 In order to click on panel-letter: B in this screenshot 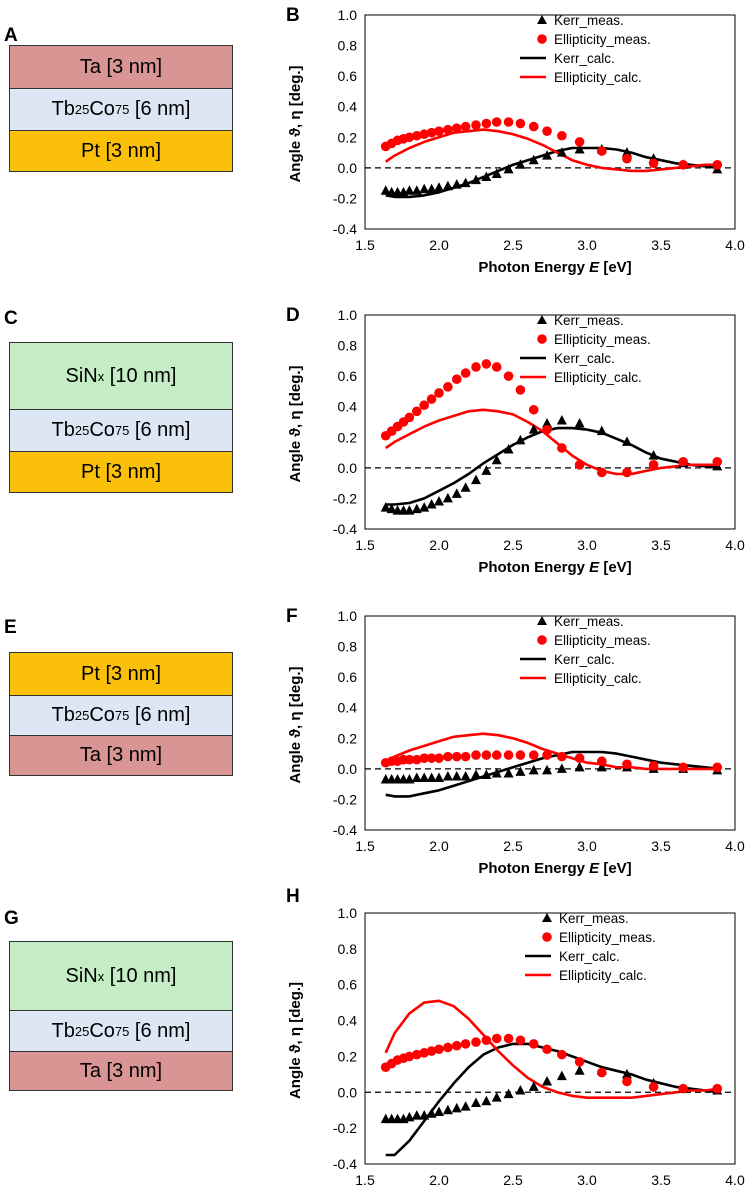, I will do `click(293, 15)`.